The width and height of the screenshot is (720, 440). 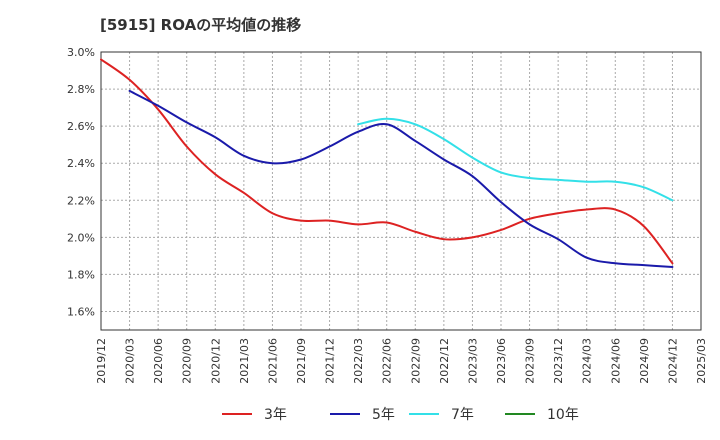 I want to click on legend: 3年 5年 7年 10年, so click(x=400, y=415).